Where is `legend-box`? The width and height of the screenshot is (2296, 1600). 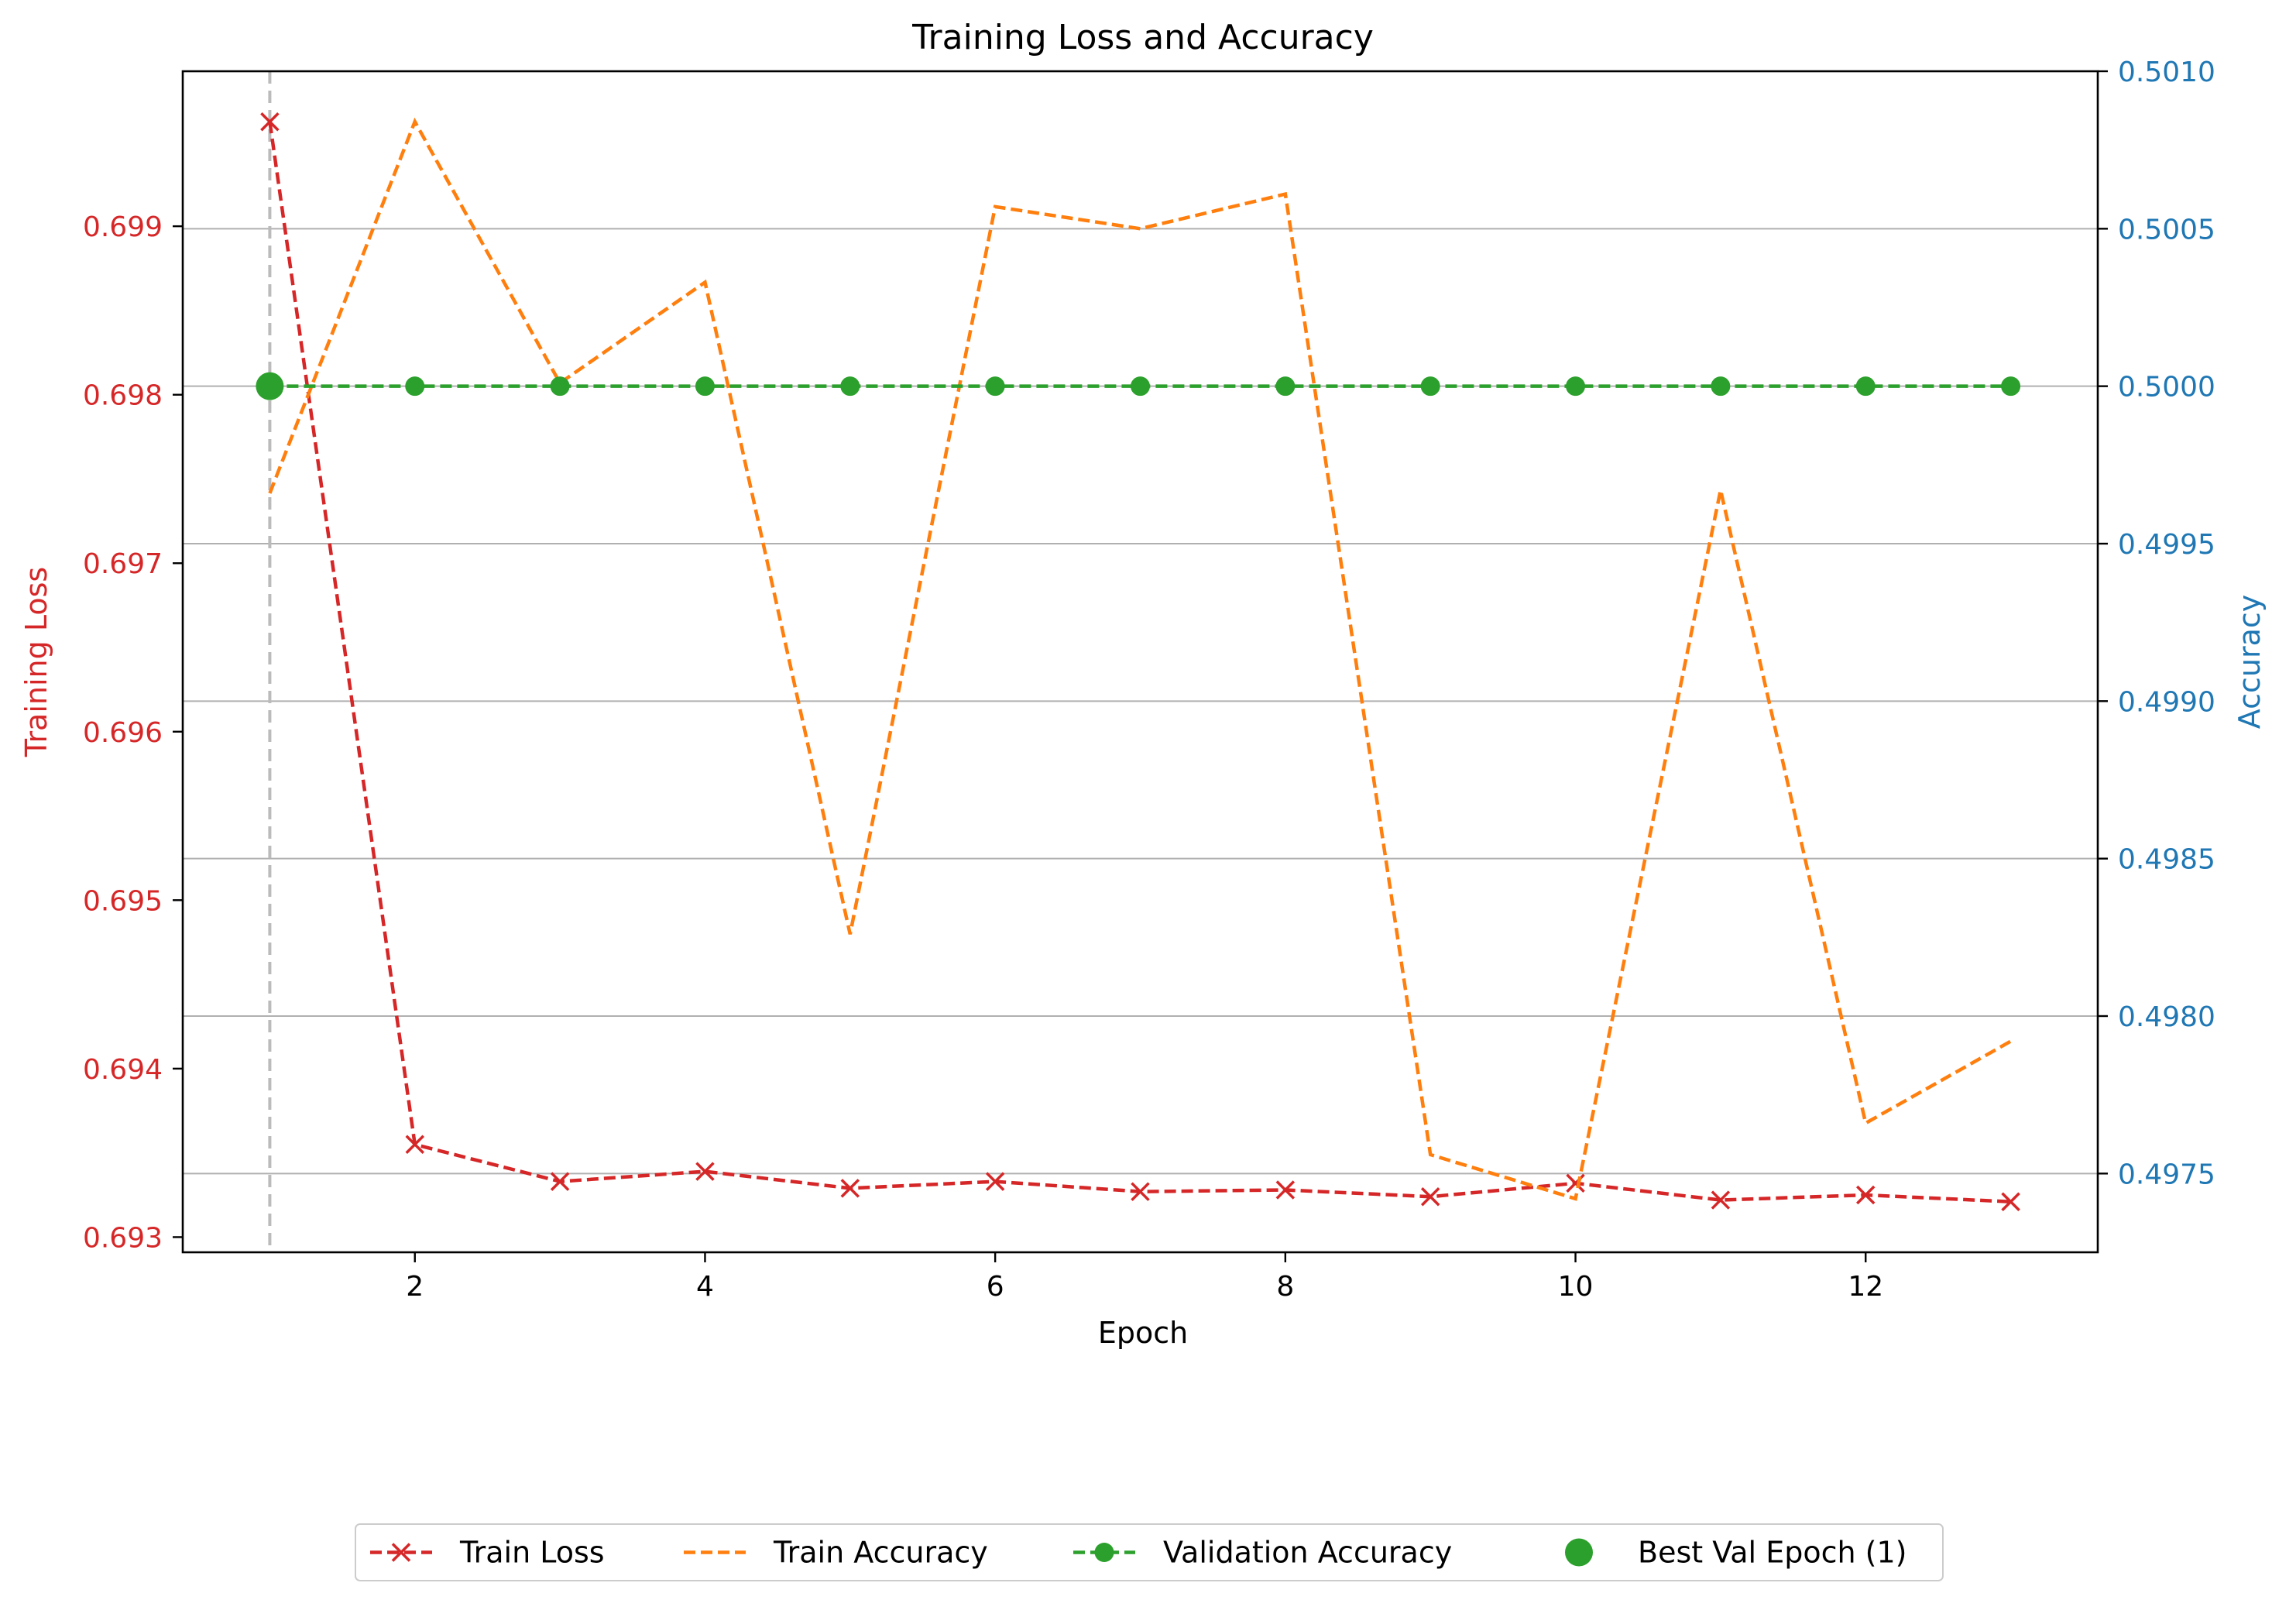 legend-box is located at coordinates (1149, 1552).